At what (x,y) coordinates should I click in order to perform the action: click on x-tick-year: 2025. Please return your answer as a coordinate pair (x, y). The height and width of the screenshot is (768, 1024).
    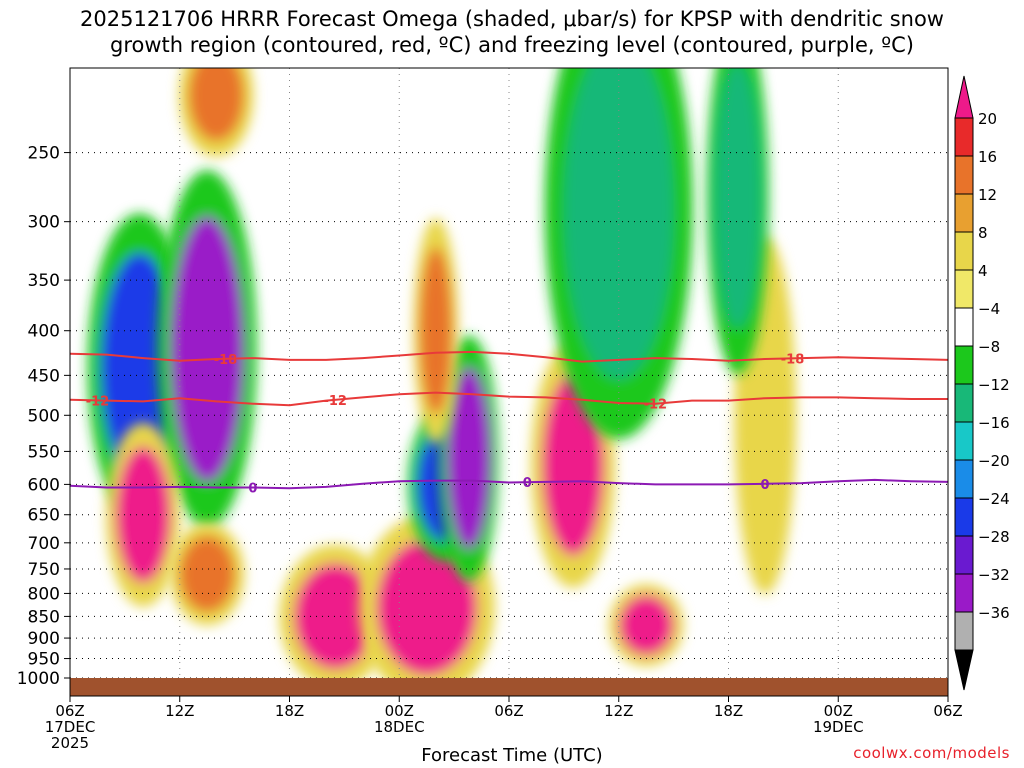
    Looking at the image, I should click on (70, 743).